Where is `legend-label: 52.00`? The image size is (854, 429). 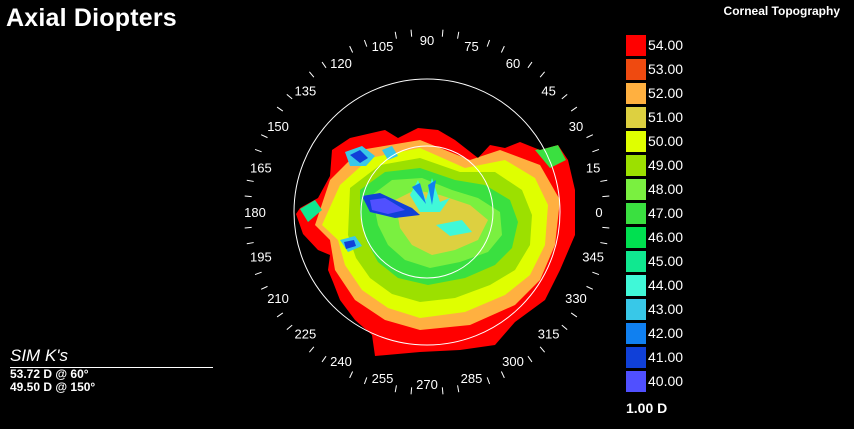 legend-label: 52.00 is located at coordinates (666, 93).